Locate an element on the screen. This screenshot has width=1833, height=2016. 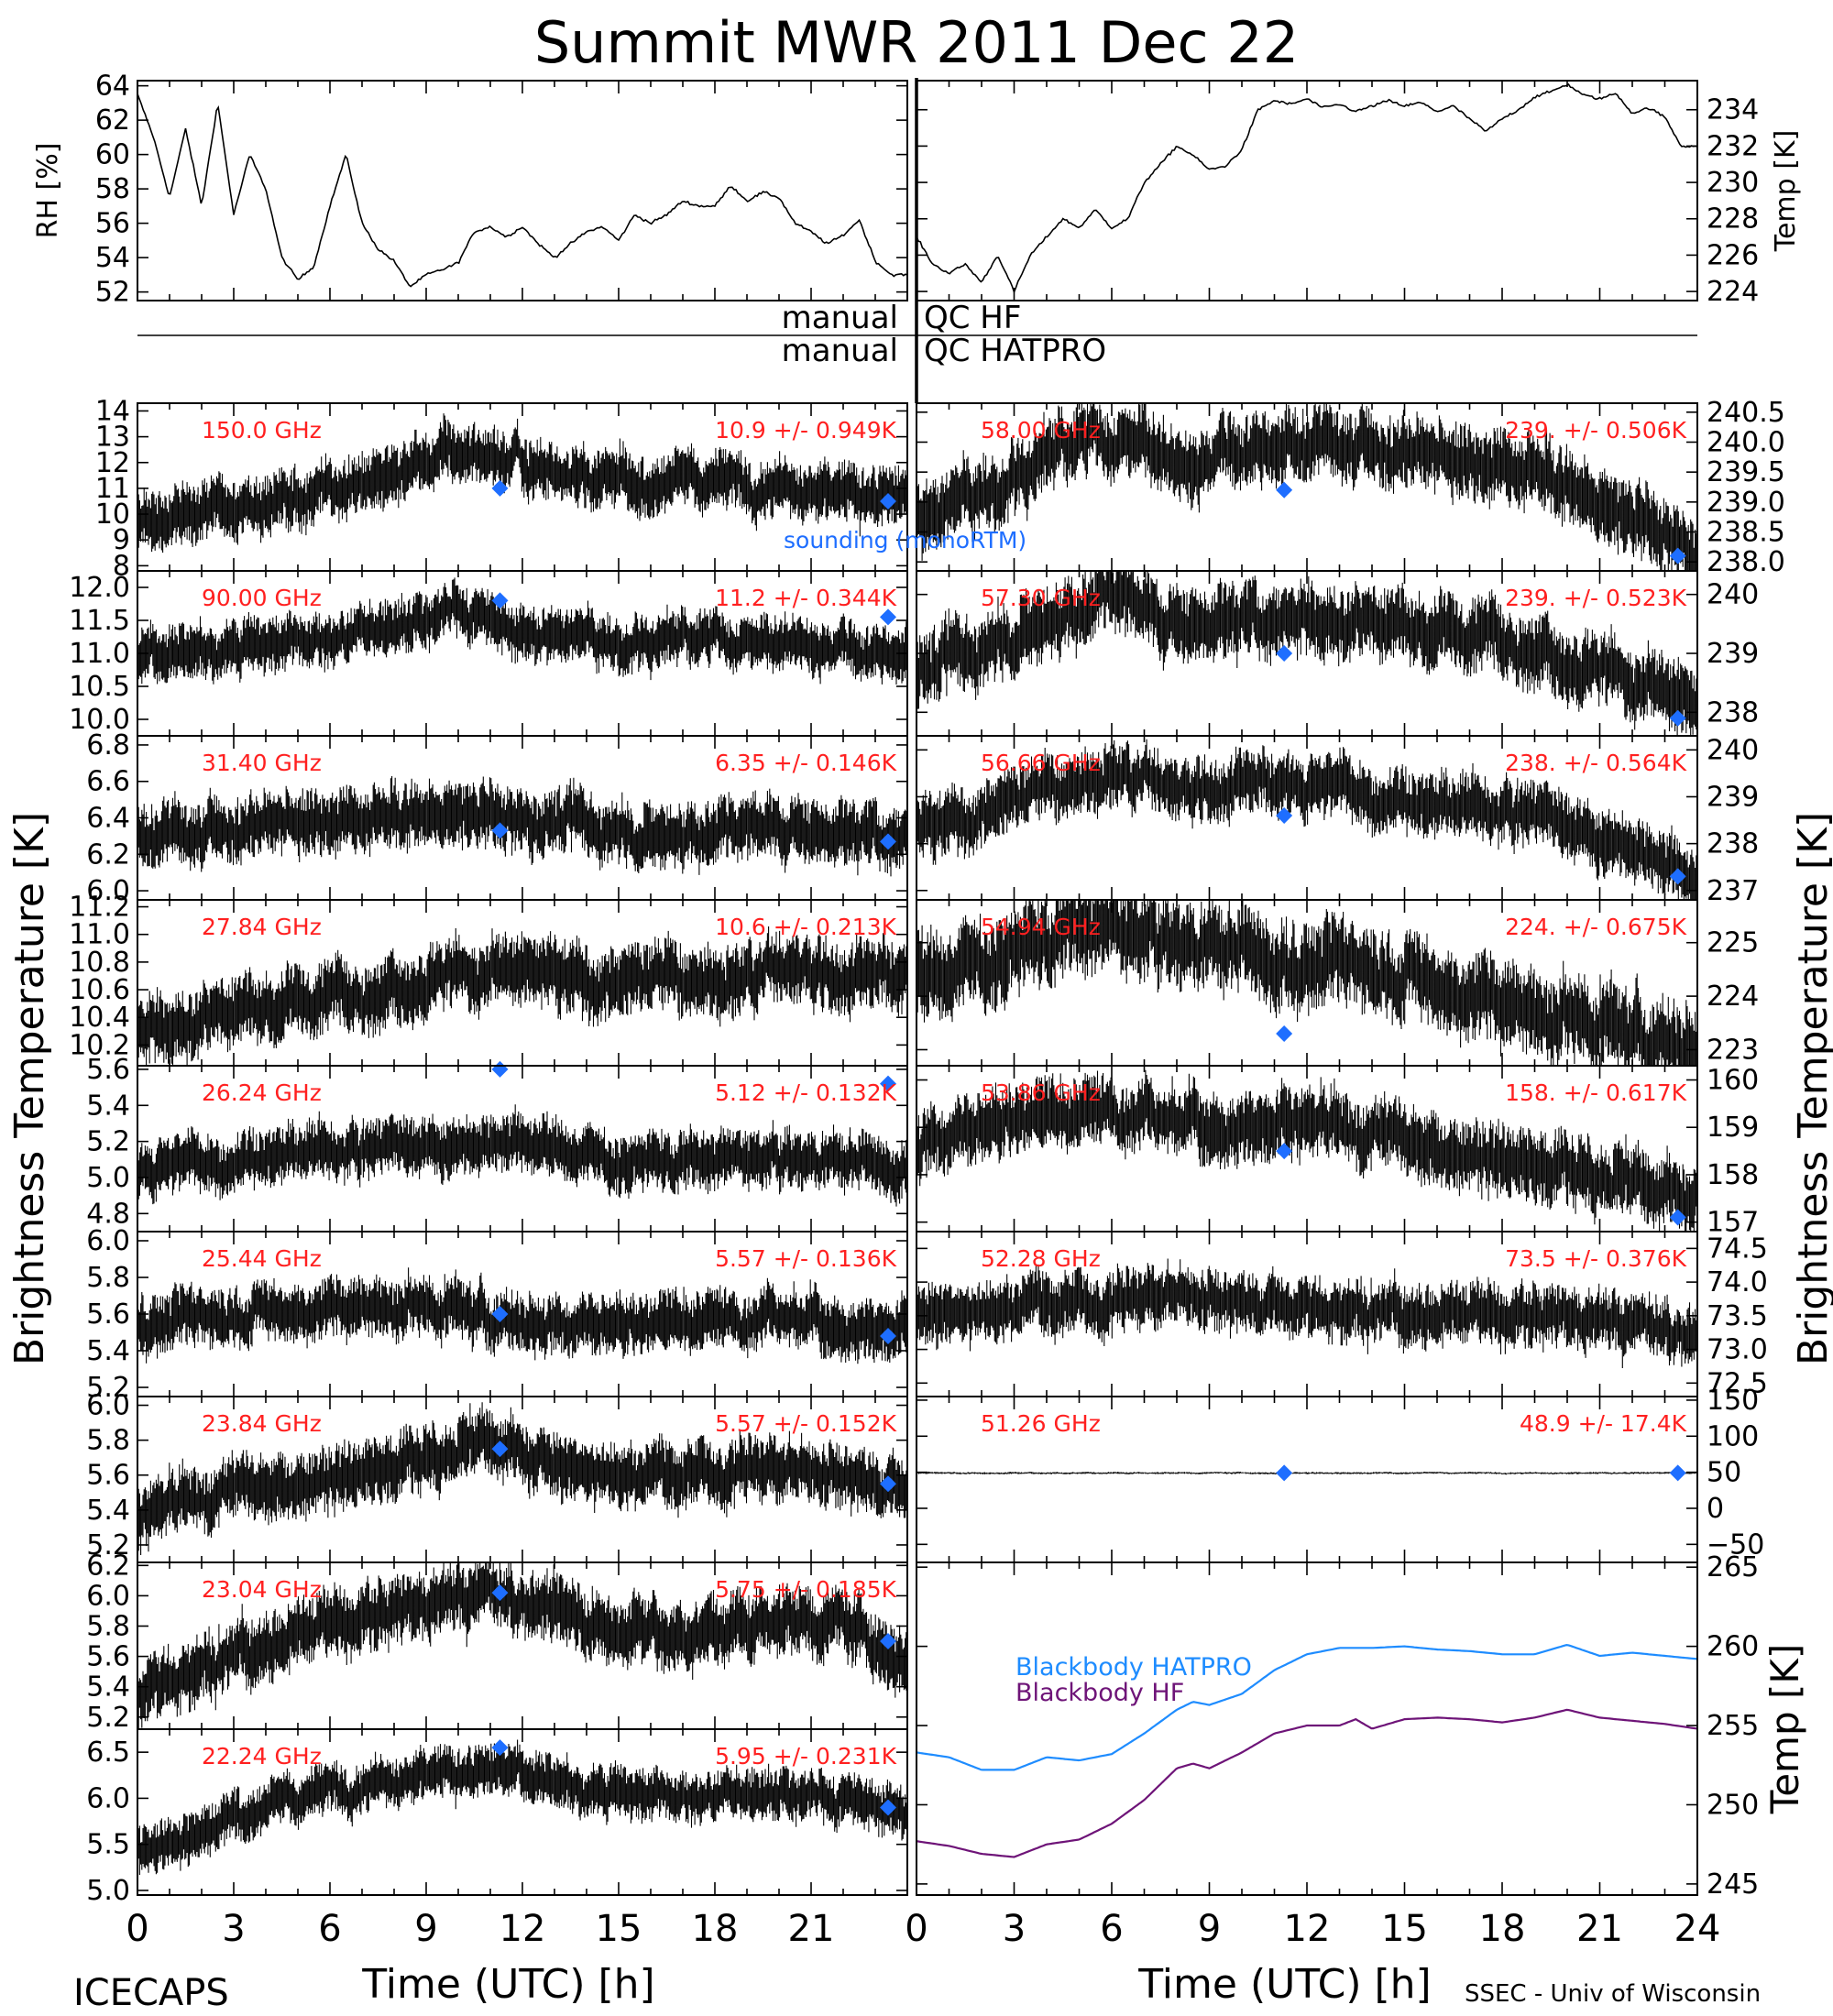
y-tick-label: 11.0 is located at coordinates (99, 935).